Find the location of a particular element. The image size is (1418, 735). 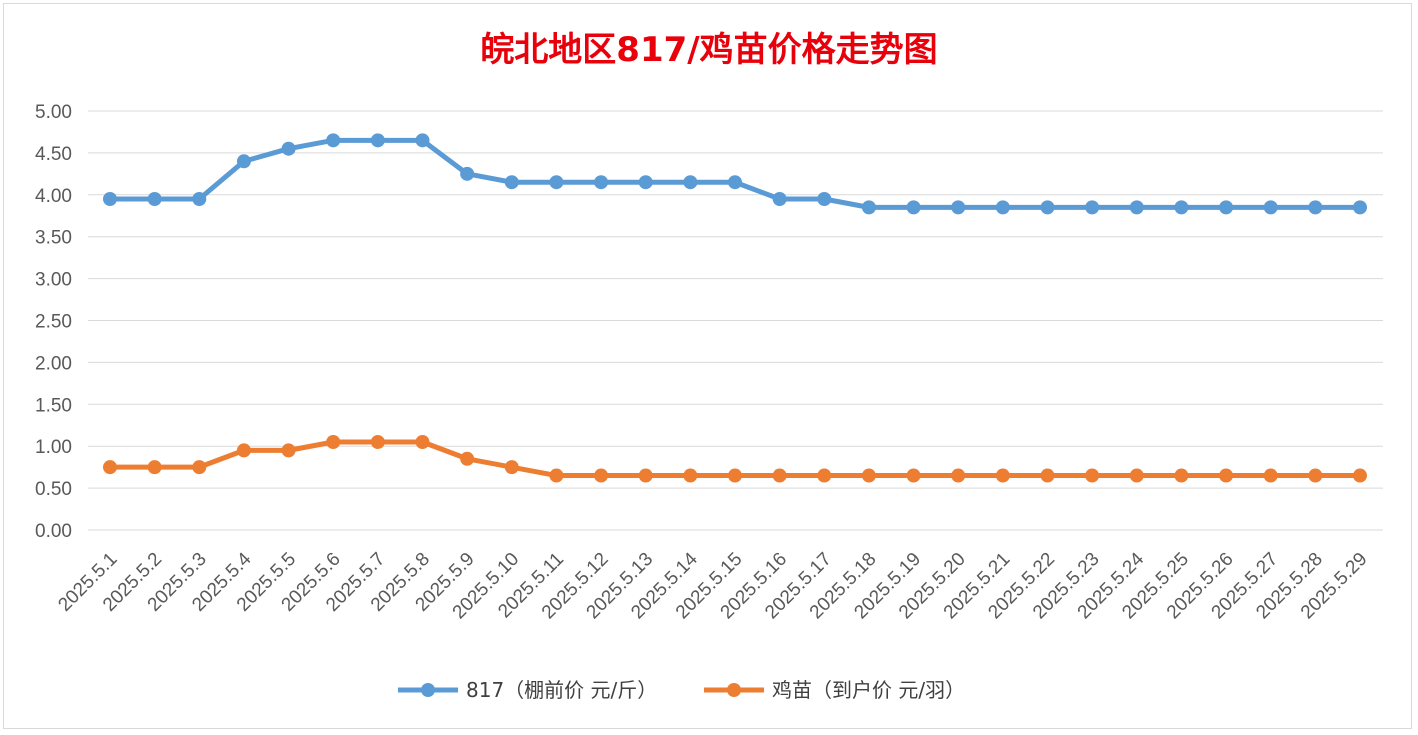

legend-item: 鸡苗（到户价 元/羽） is located at coordinates (834, 690).